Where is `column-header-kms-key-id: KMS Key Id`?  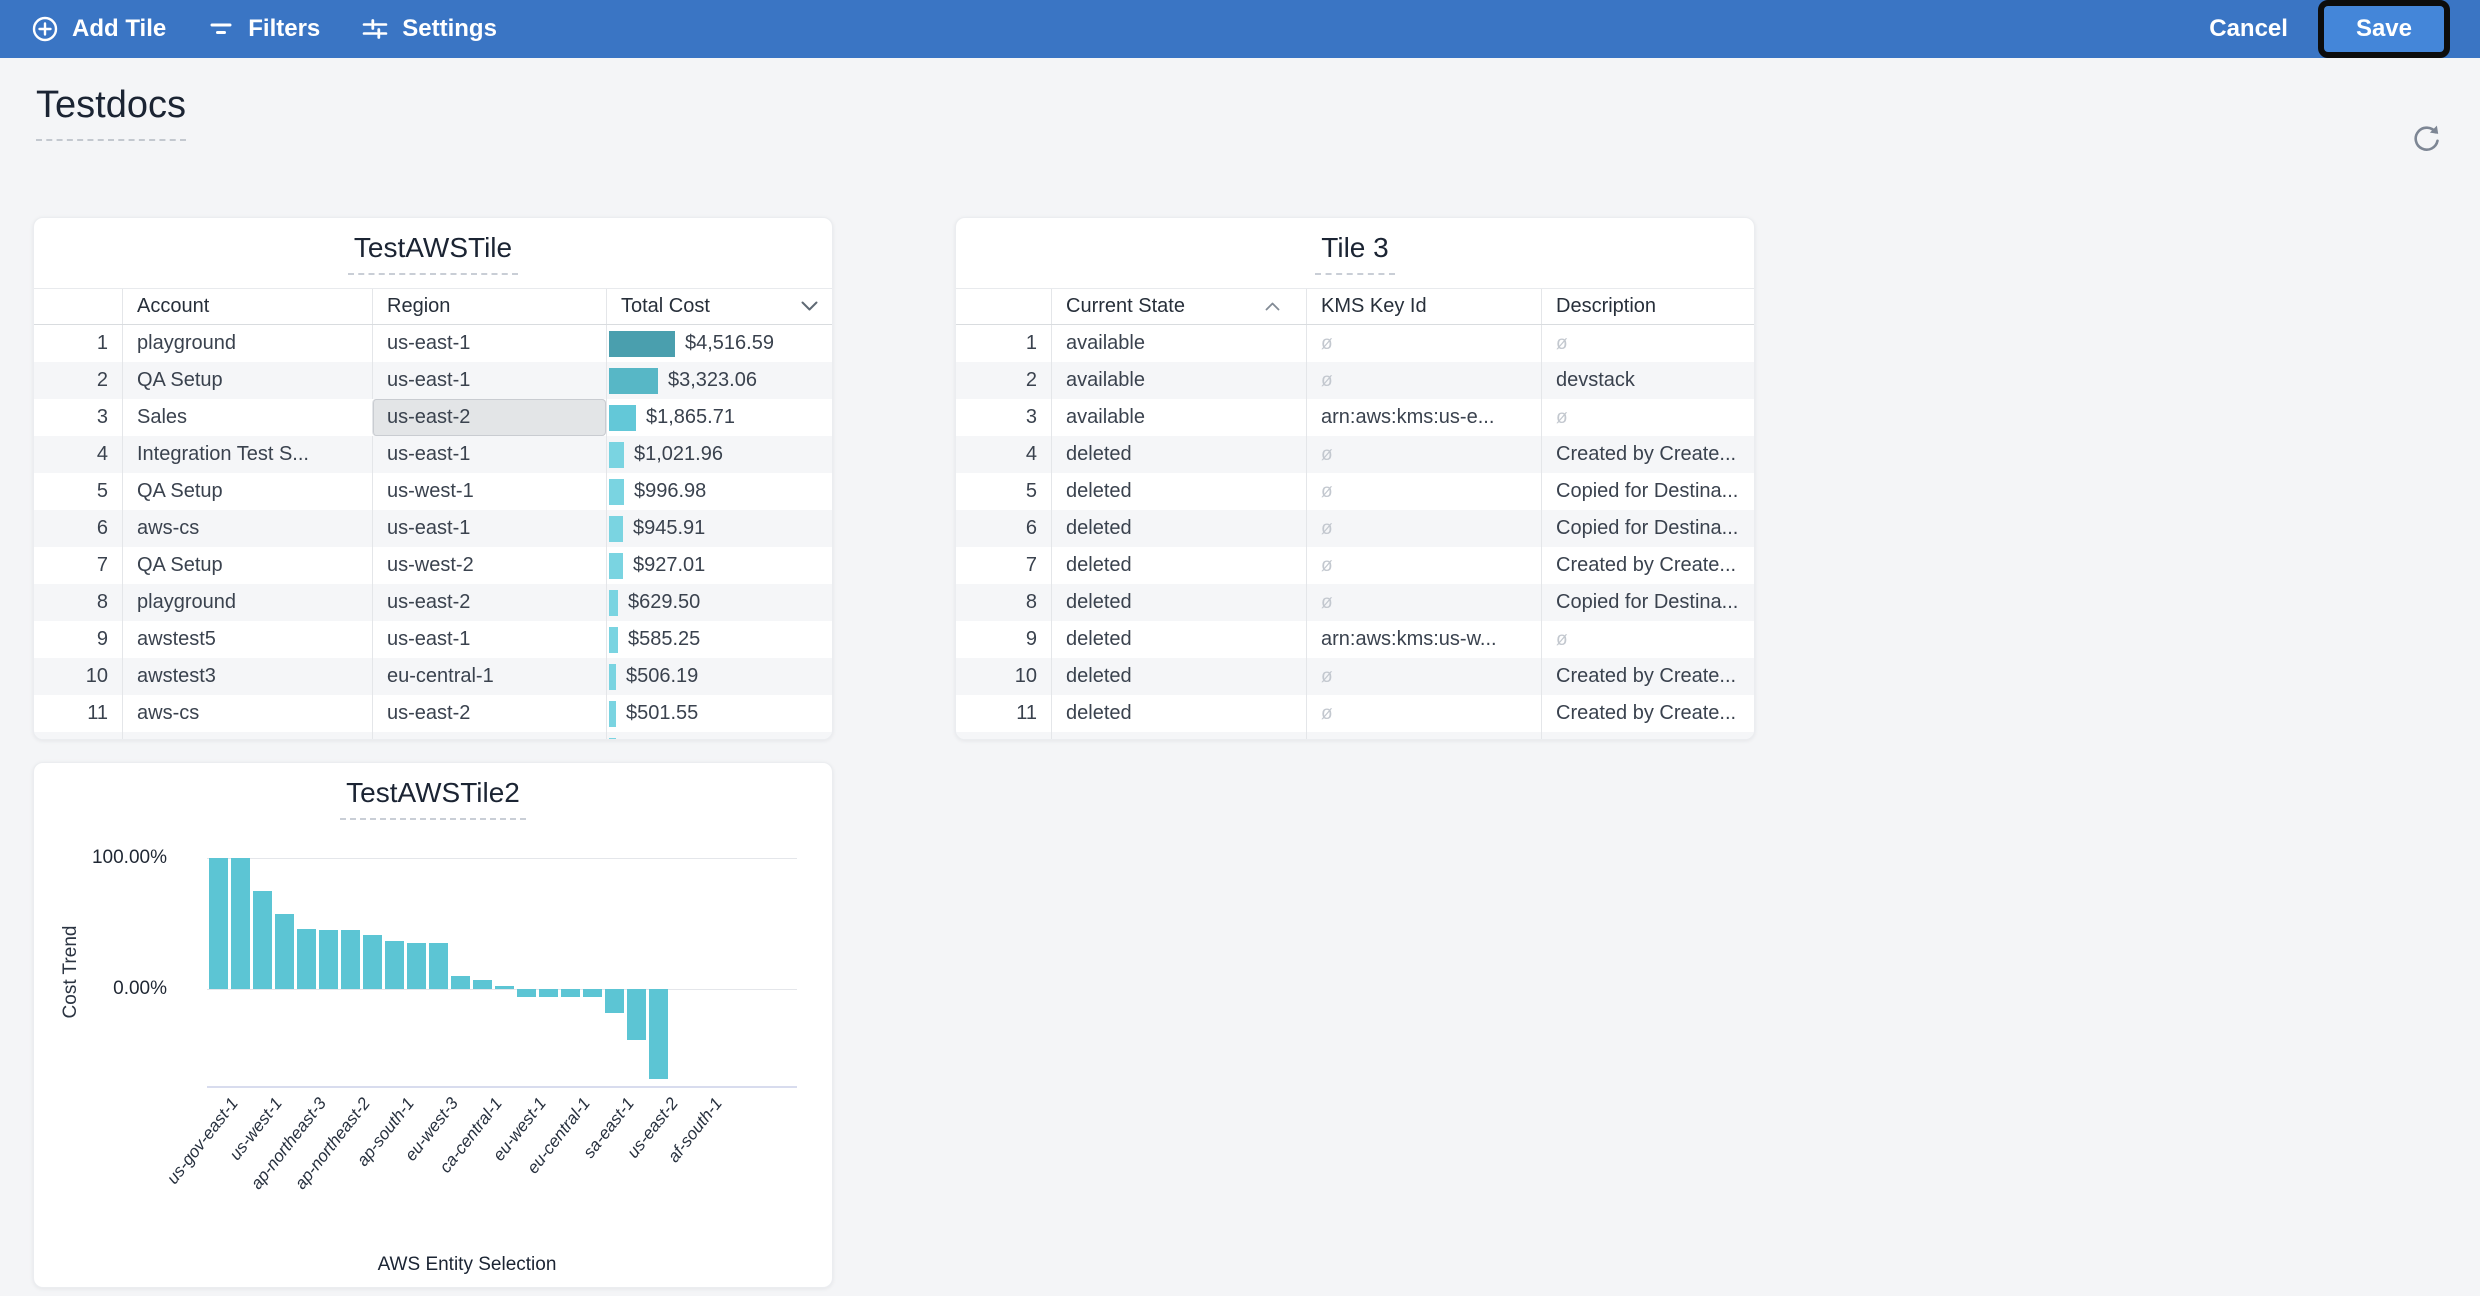 column-header-kms-key-id: KMS Key Id is located at coordinates (1423, 306).